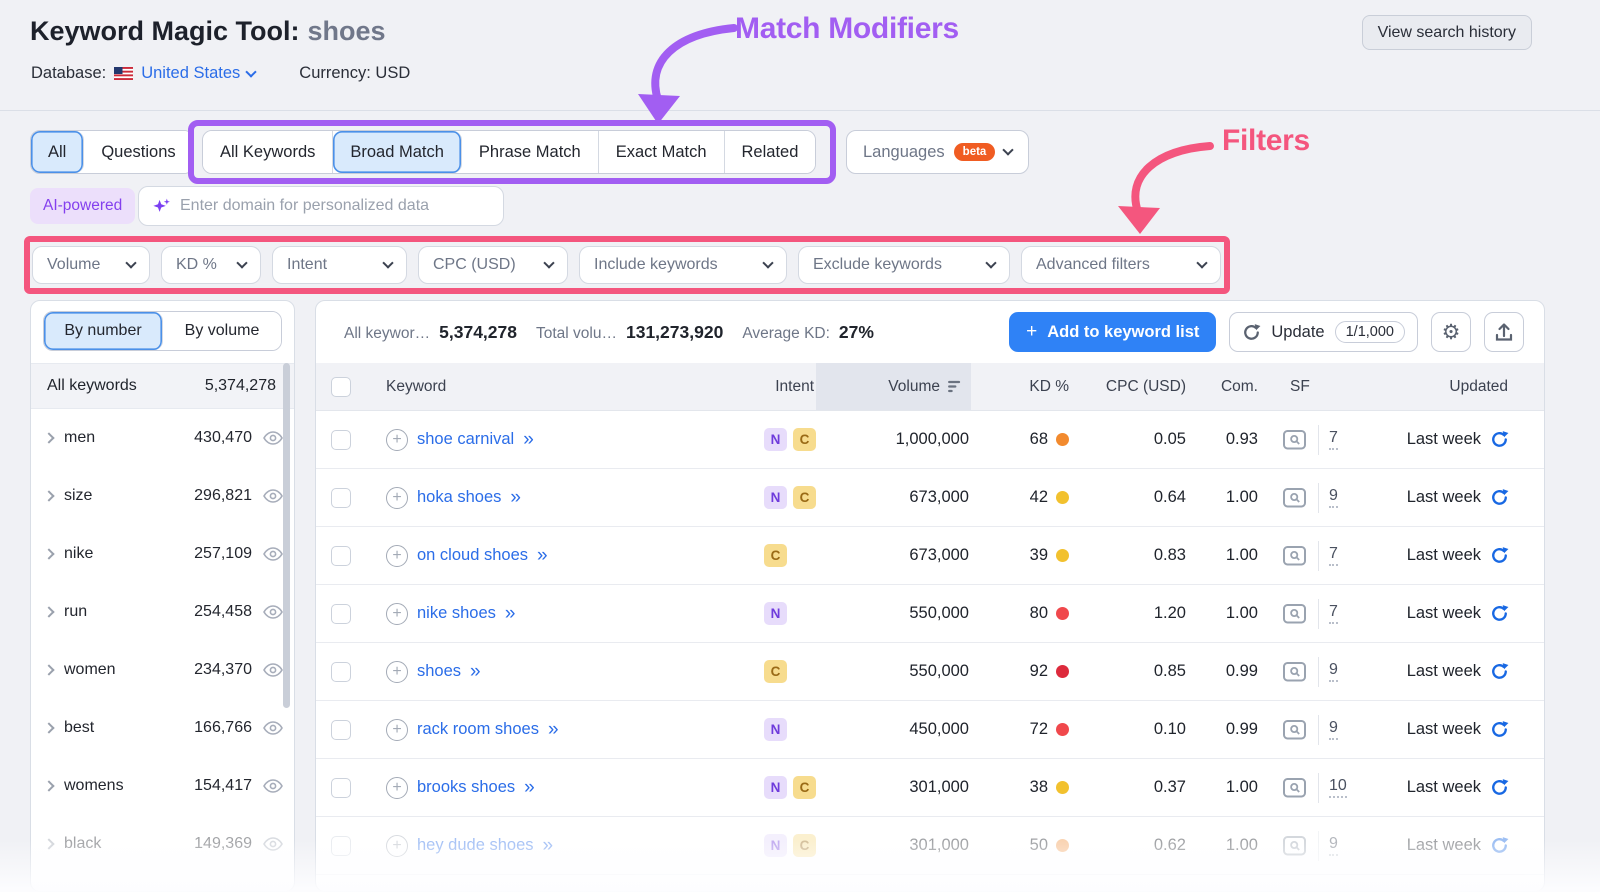 Image resolution: width=1600 pixels, height=892 pixels. What do you see at coordinates (1446, 32) in the screenshot?
I see `view-search-history-button: View search history` at bounding box center [1446, 32].